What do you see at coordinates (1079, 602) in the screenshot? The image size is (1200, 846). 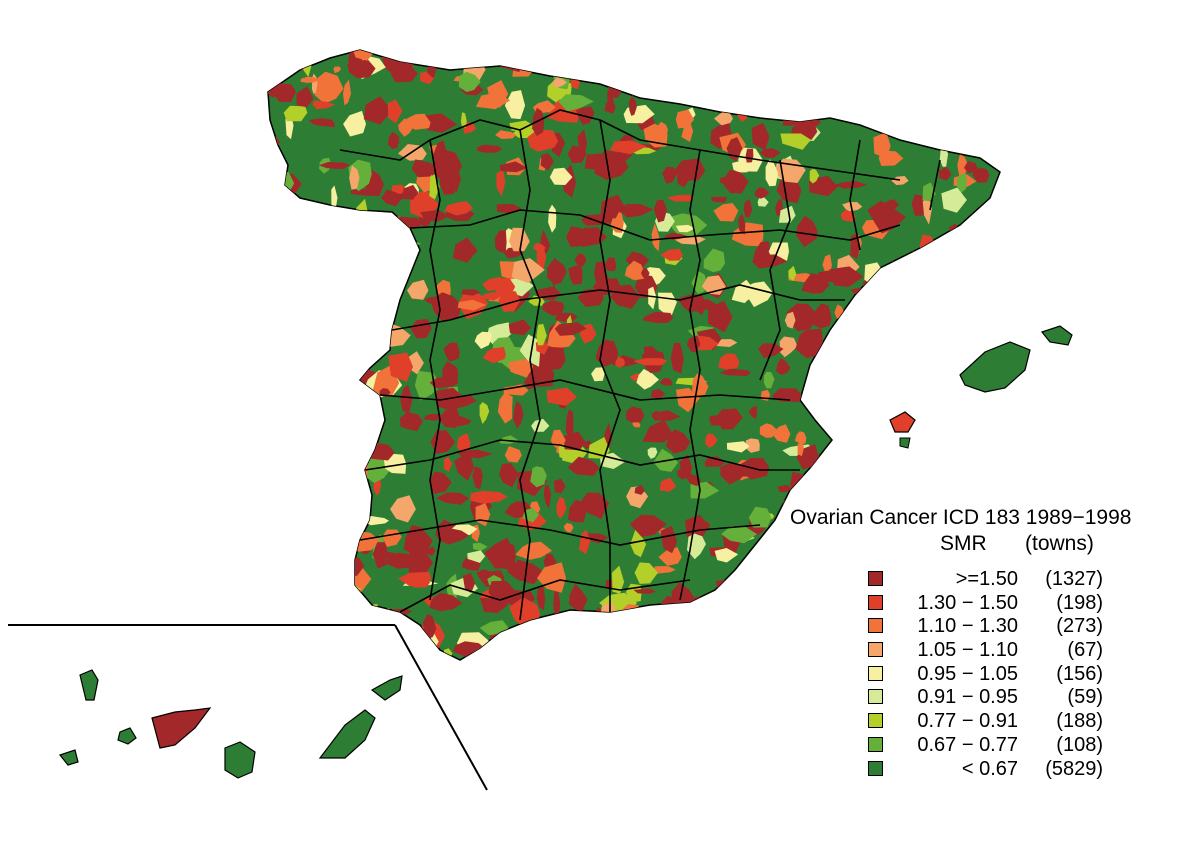 I see `legend-count: (198)` at bounding box center [1079, 602].